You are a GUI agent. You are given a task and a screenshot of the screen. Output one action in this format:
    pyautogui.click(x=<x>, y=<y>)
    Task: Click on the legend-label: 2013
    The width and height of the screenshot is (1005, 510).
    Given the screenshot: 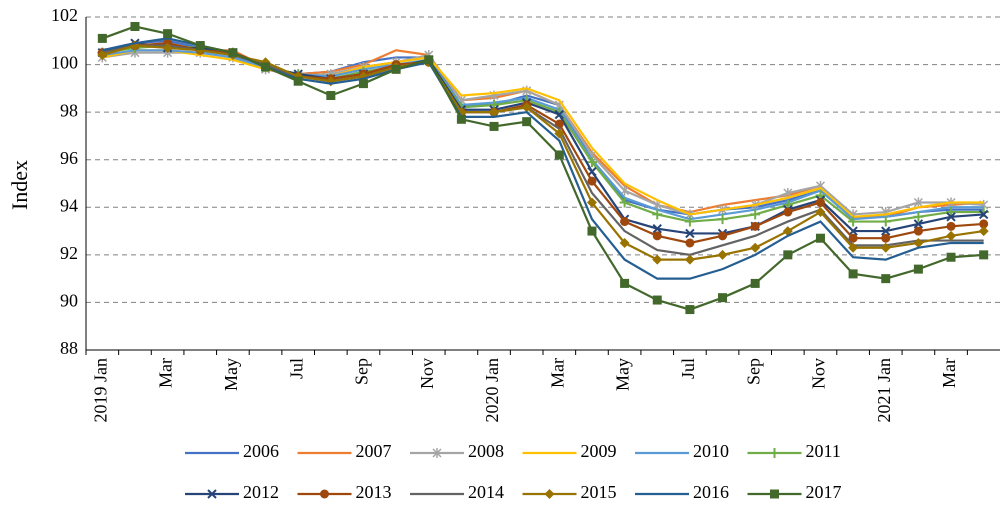 What is the action you would take?
    pyautogui.click(x=374, y=492)
    